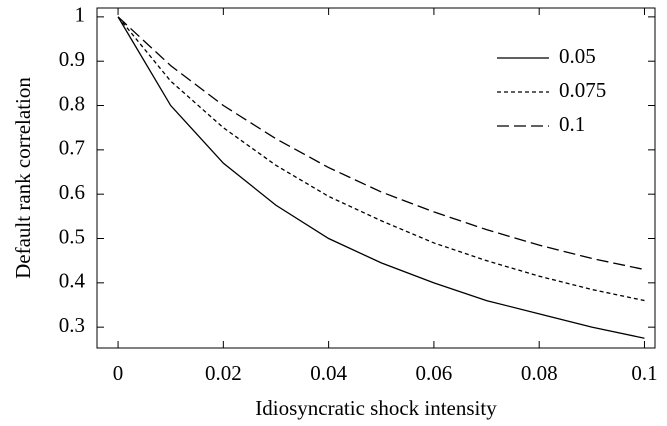 Image resolution: width=667 pixels, height=426 pixels. I want to click on y-tick-label: 0.9, so click(72, 59).